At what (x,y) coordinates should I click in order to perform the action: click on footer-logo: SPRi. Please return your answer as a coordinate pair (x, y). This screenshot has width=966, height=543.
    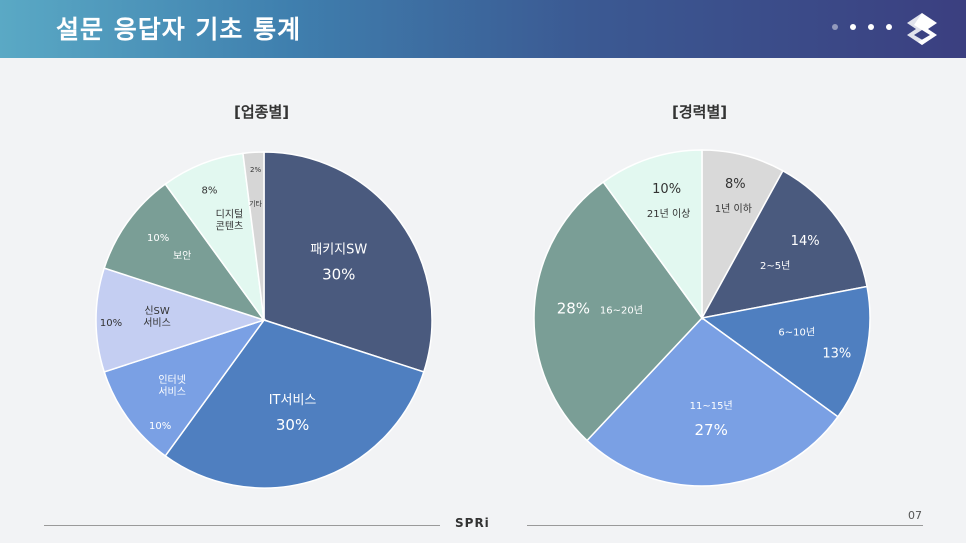
    Looking at the image, I should click on (472, 523).